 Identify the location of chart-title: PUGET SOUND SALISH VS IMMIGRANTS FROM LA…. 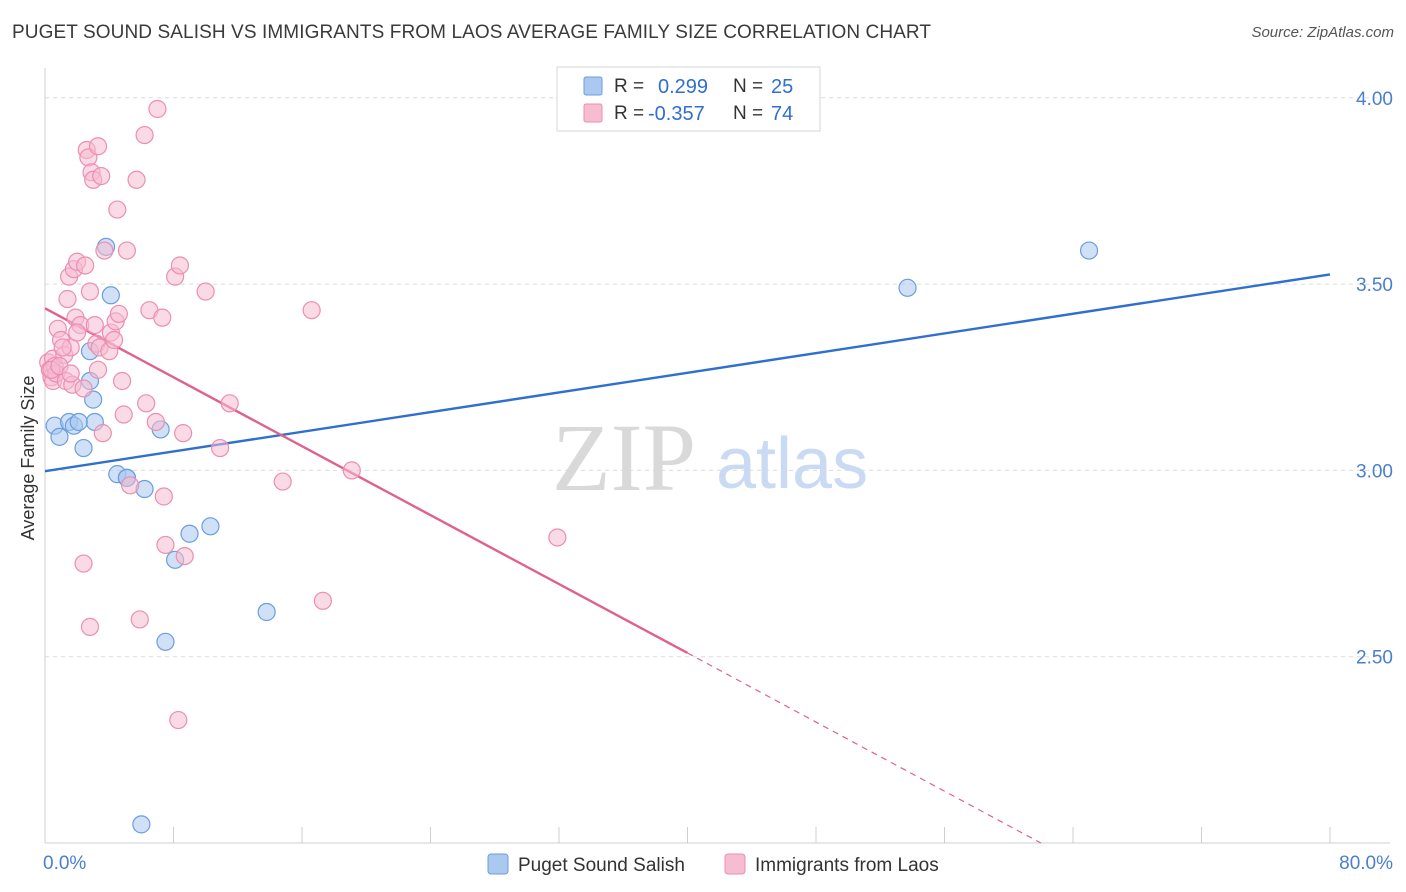
(472, 32).